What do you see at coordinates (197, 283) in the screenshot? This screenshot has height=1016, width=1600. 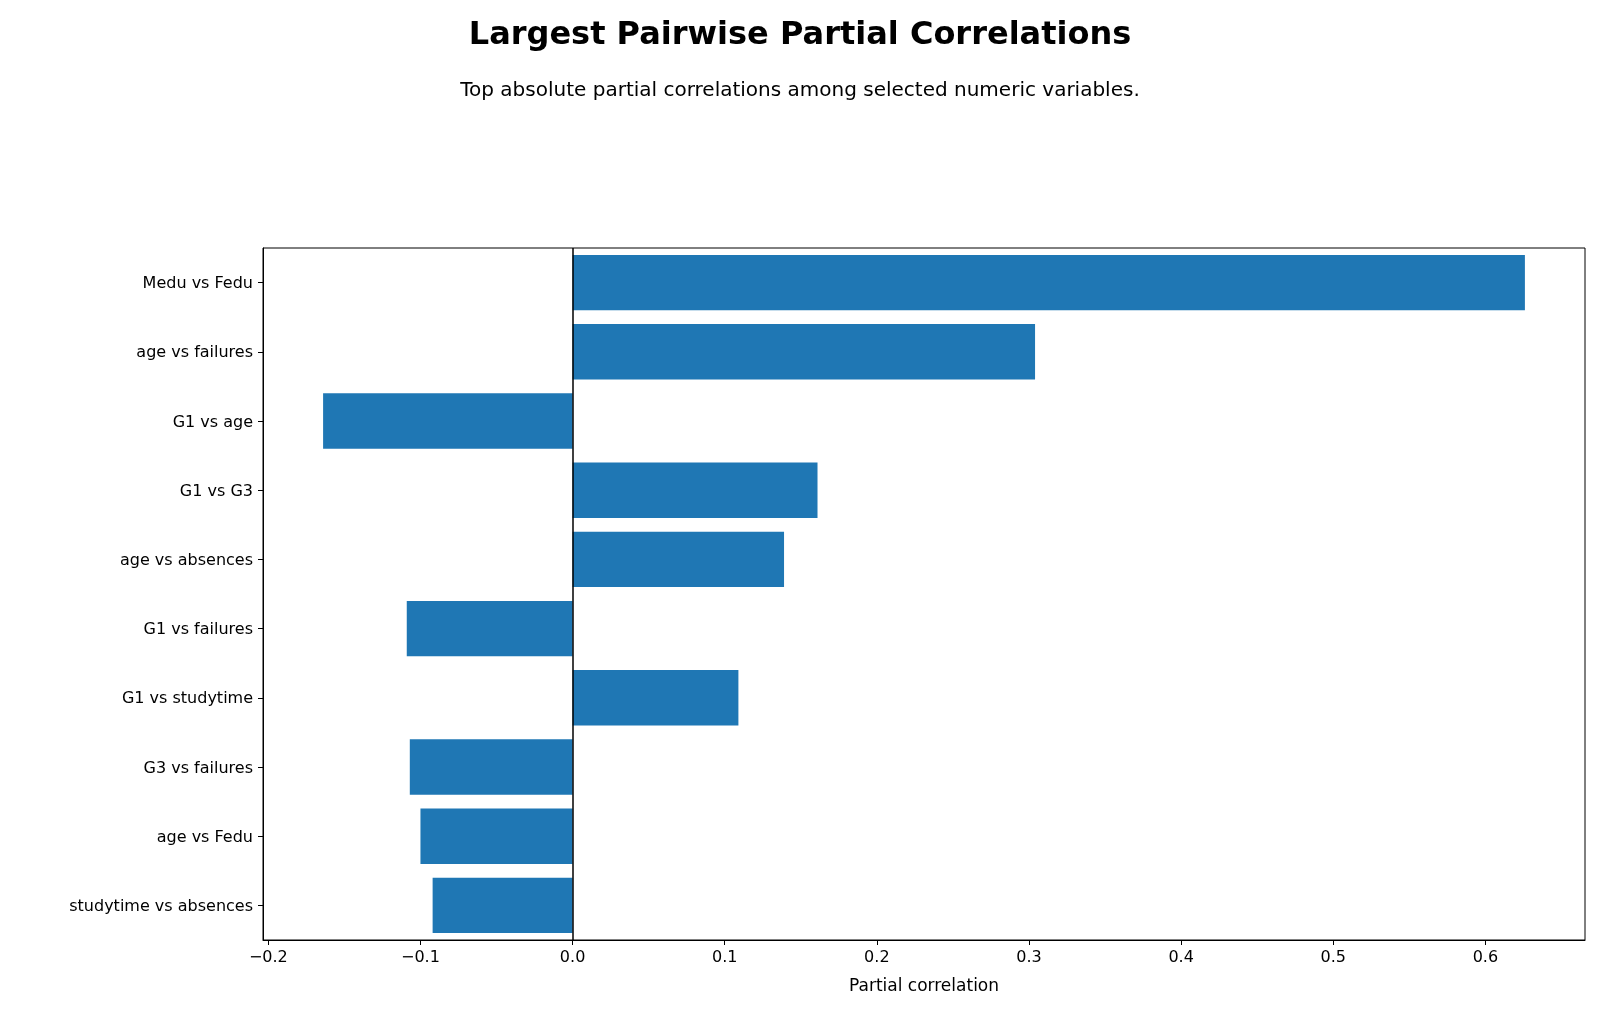 I see `y-tick-label: Medu vs Fedu` at bounding box center [197, 283].